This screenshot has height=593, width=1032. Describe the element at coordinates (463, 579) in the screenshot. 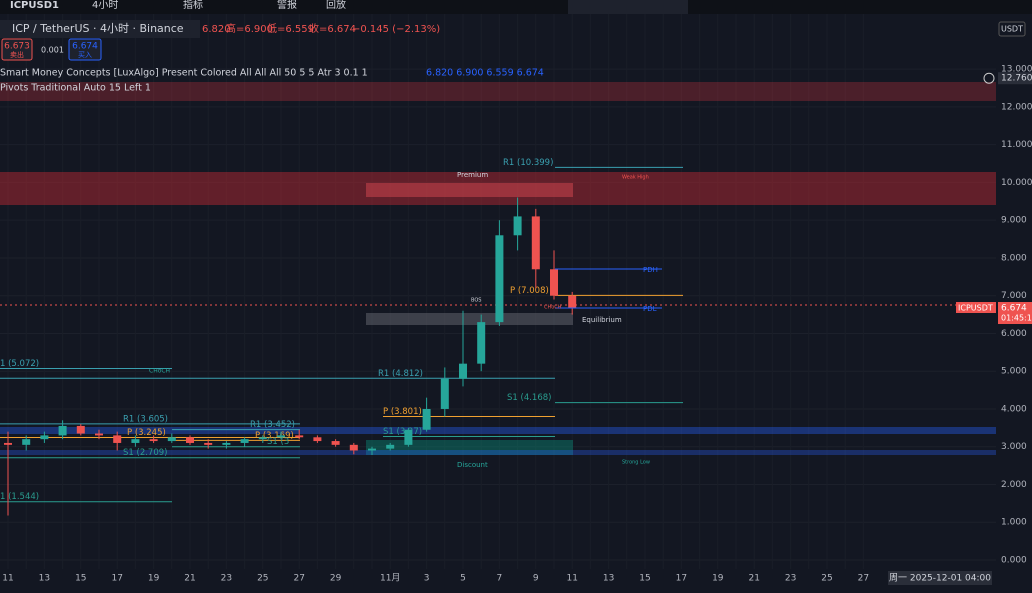

I see `x-tick-label: 5` at that location.